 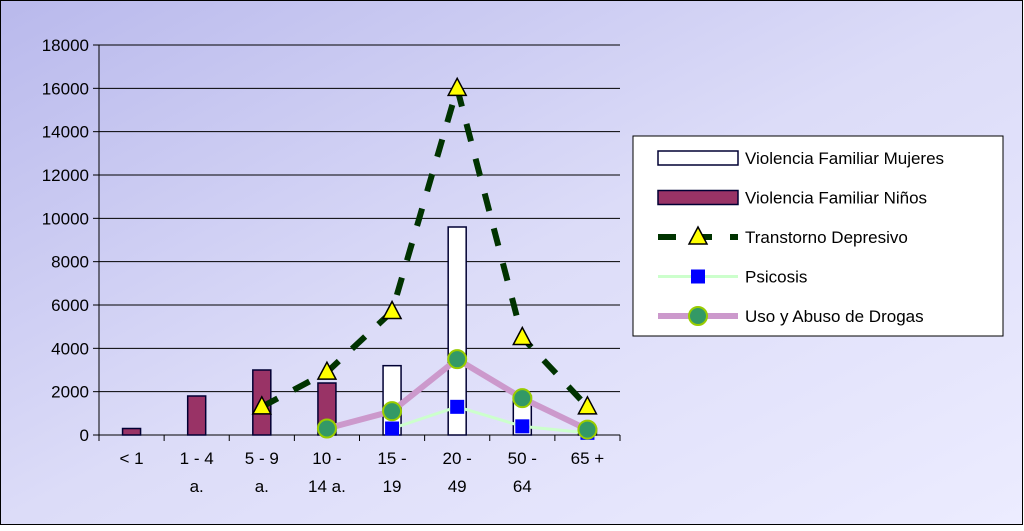 I want to click on x-tick-label: 50 -64, so click(x=522, y=472).